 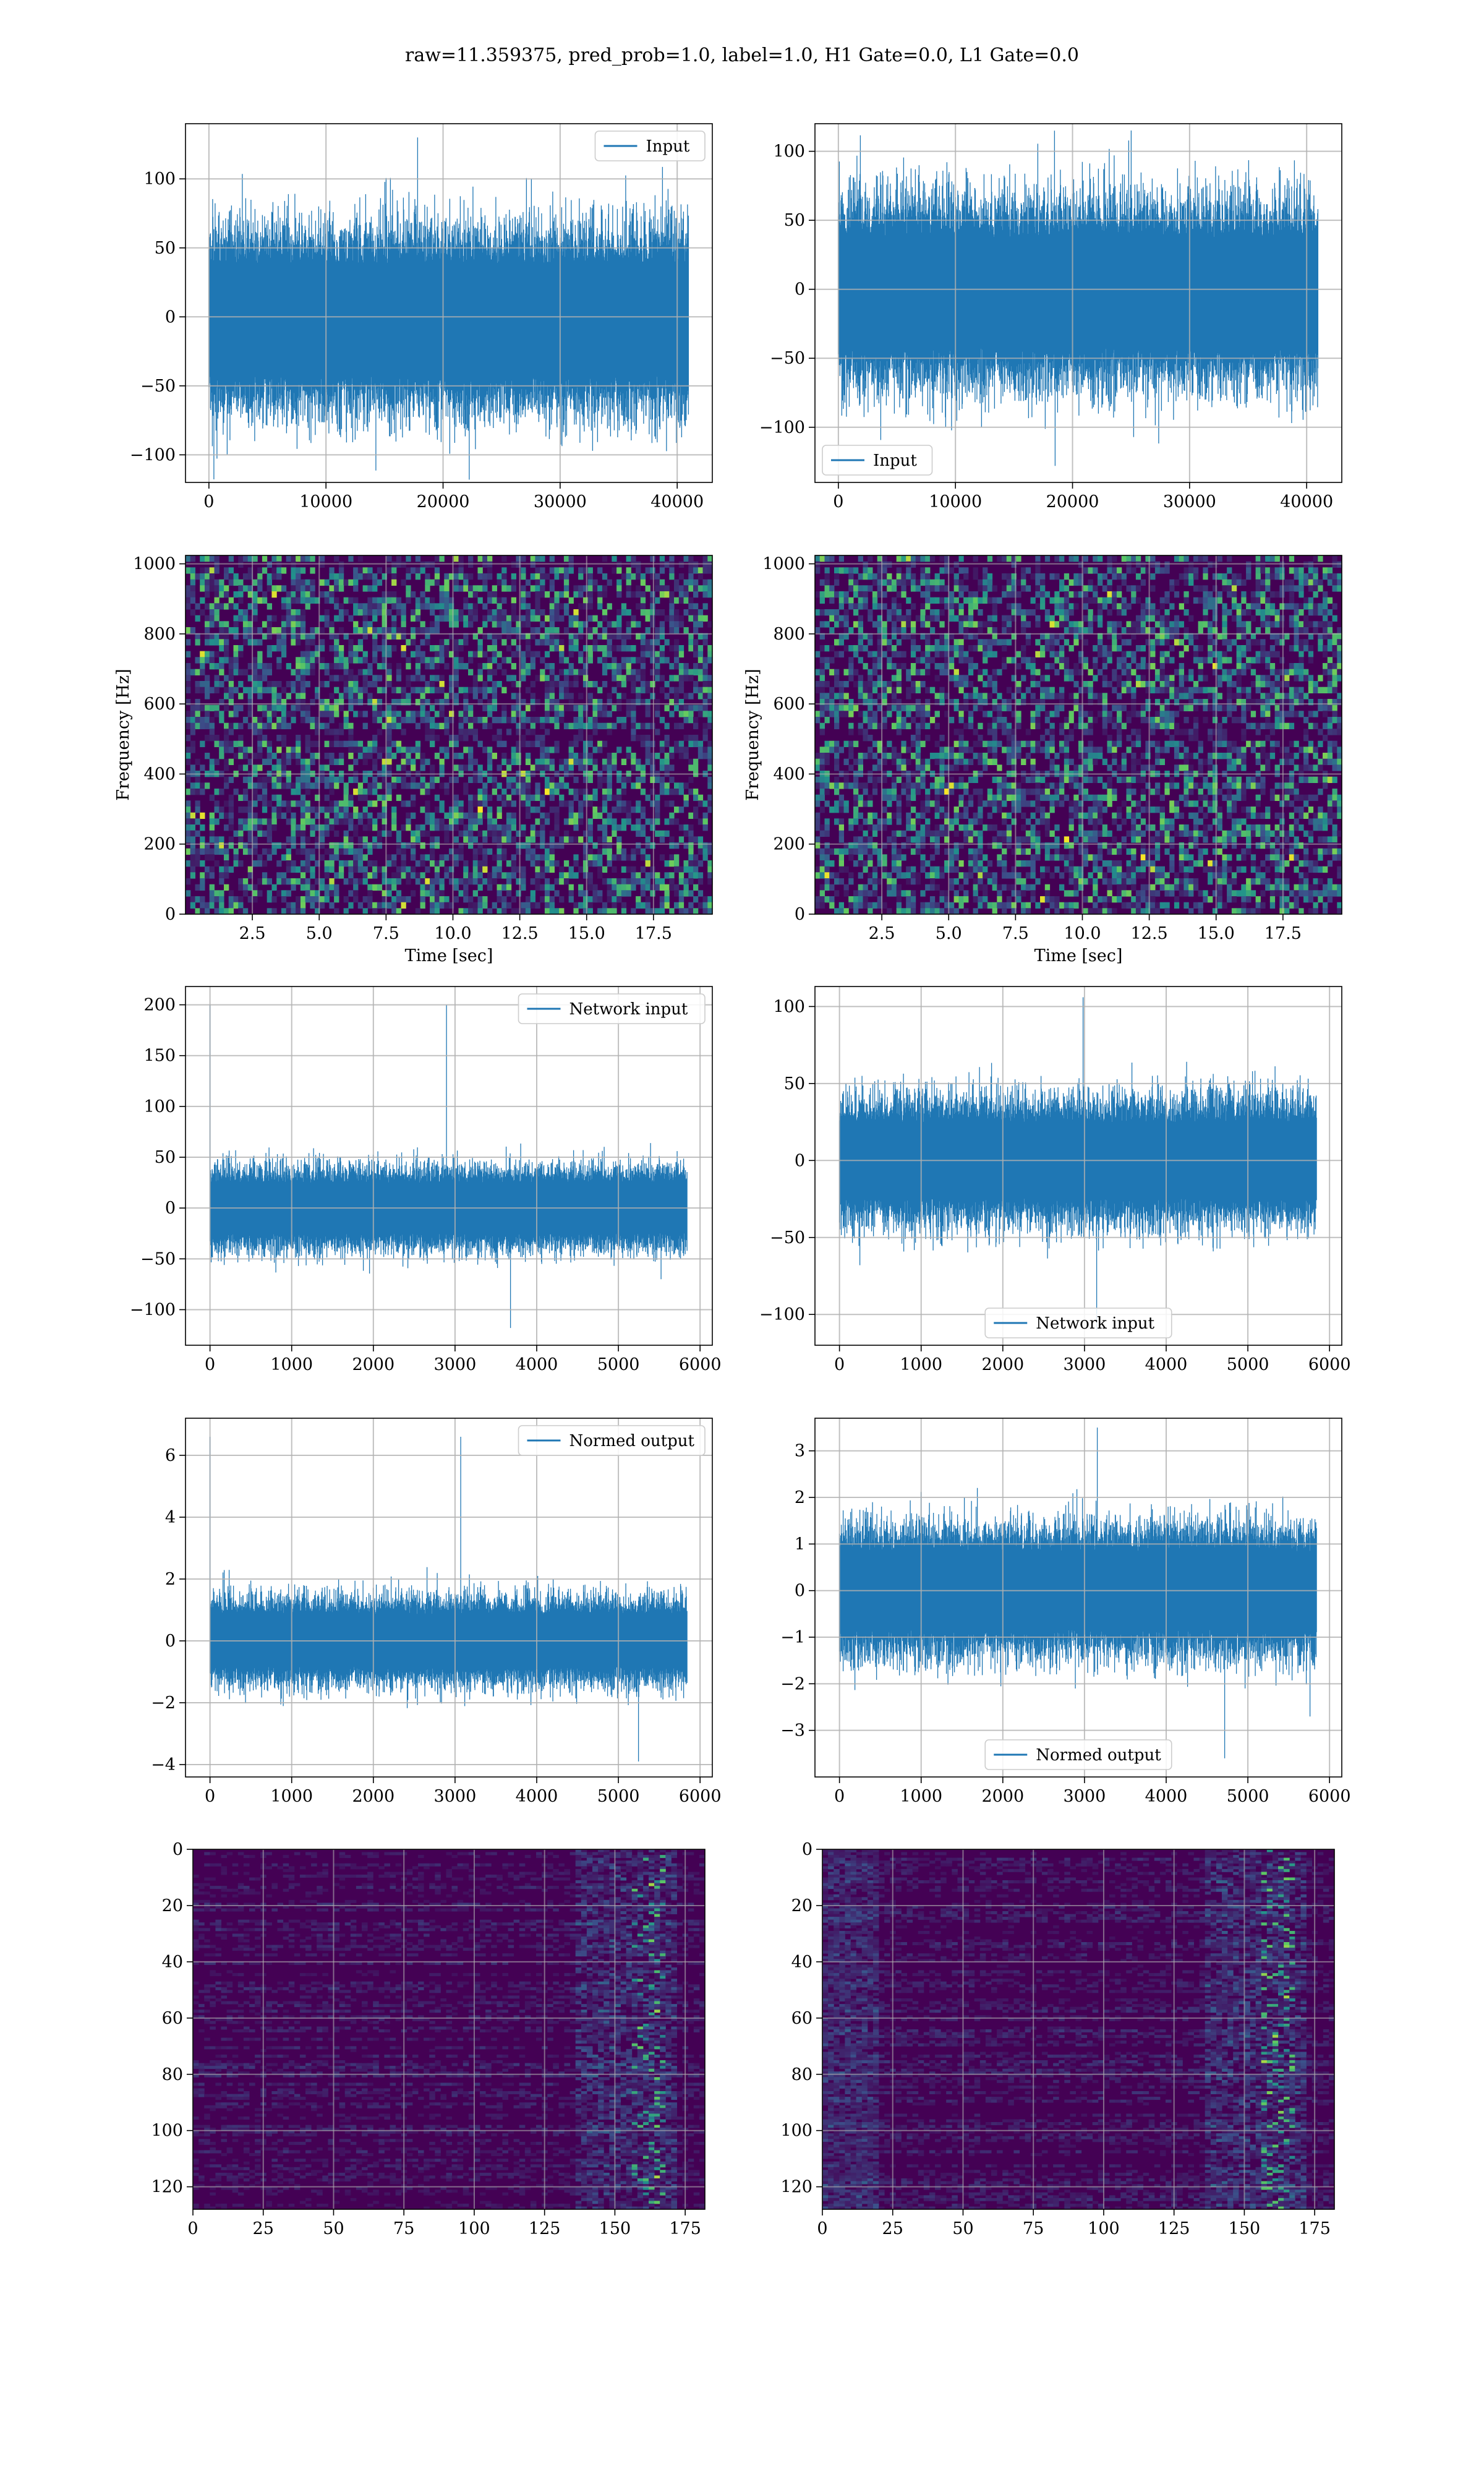 I want to click on y-axis-label: Frequency [Hz], so click(x=752, y=734).